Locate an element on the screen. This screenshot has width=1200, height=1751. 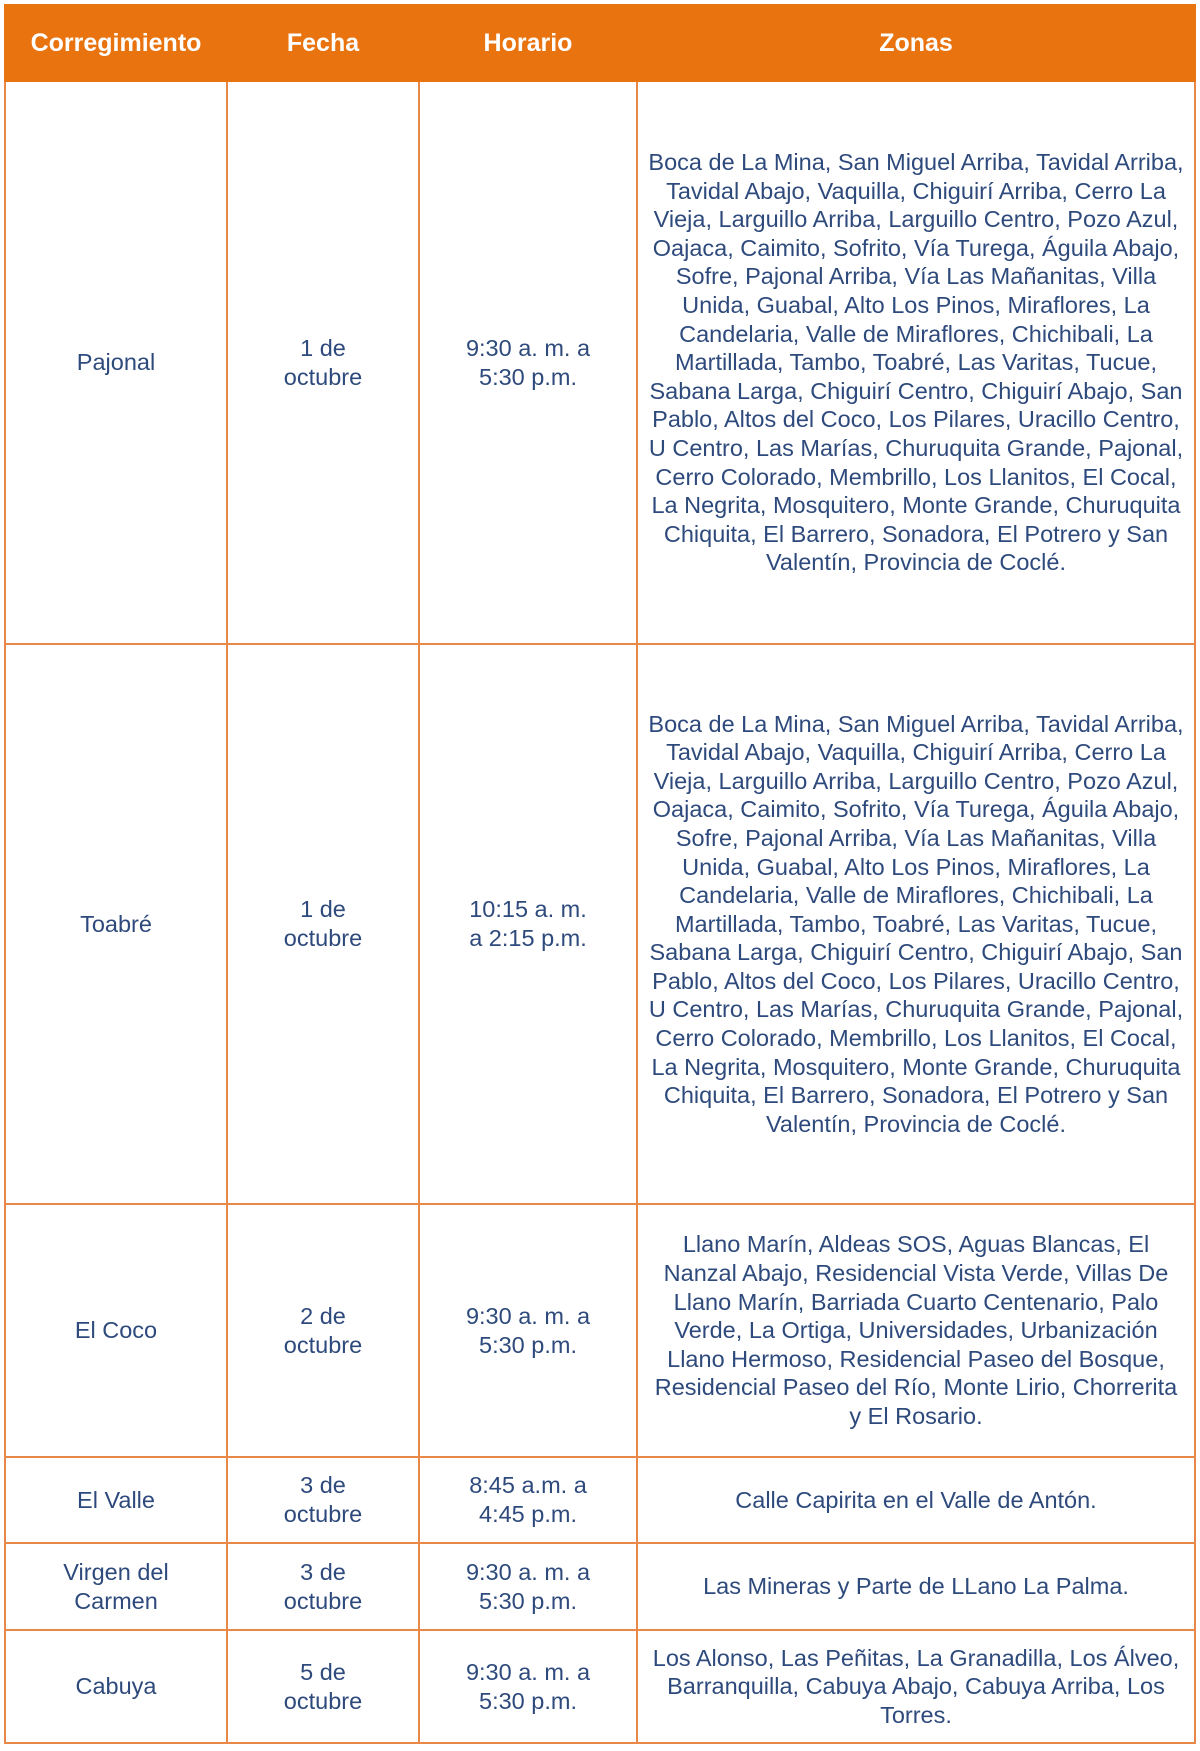
cell-zonas: Calle Capirita en el Valle de Antón. is located at coordinates (916, 1500).